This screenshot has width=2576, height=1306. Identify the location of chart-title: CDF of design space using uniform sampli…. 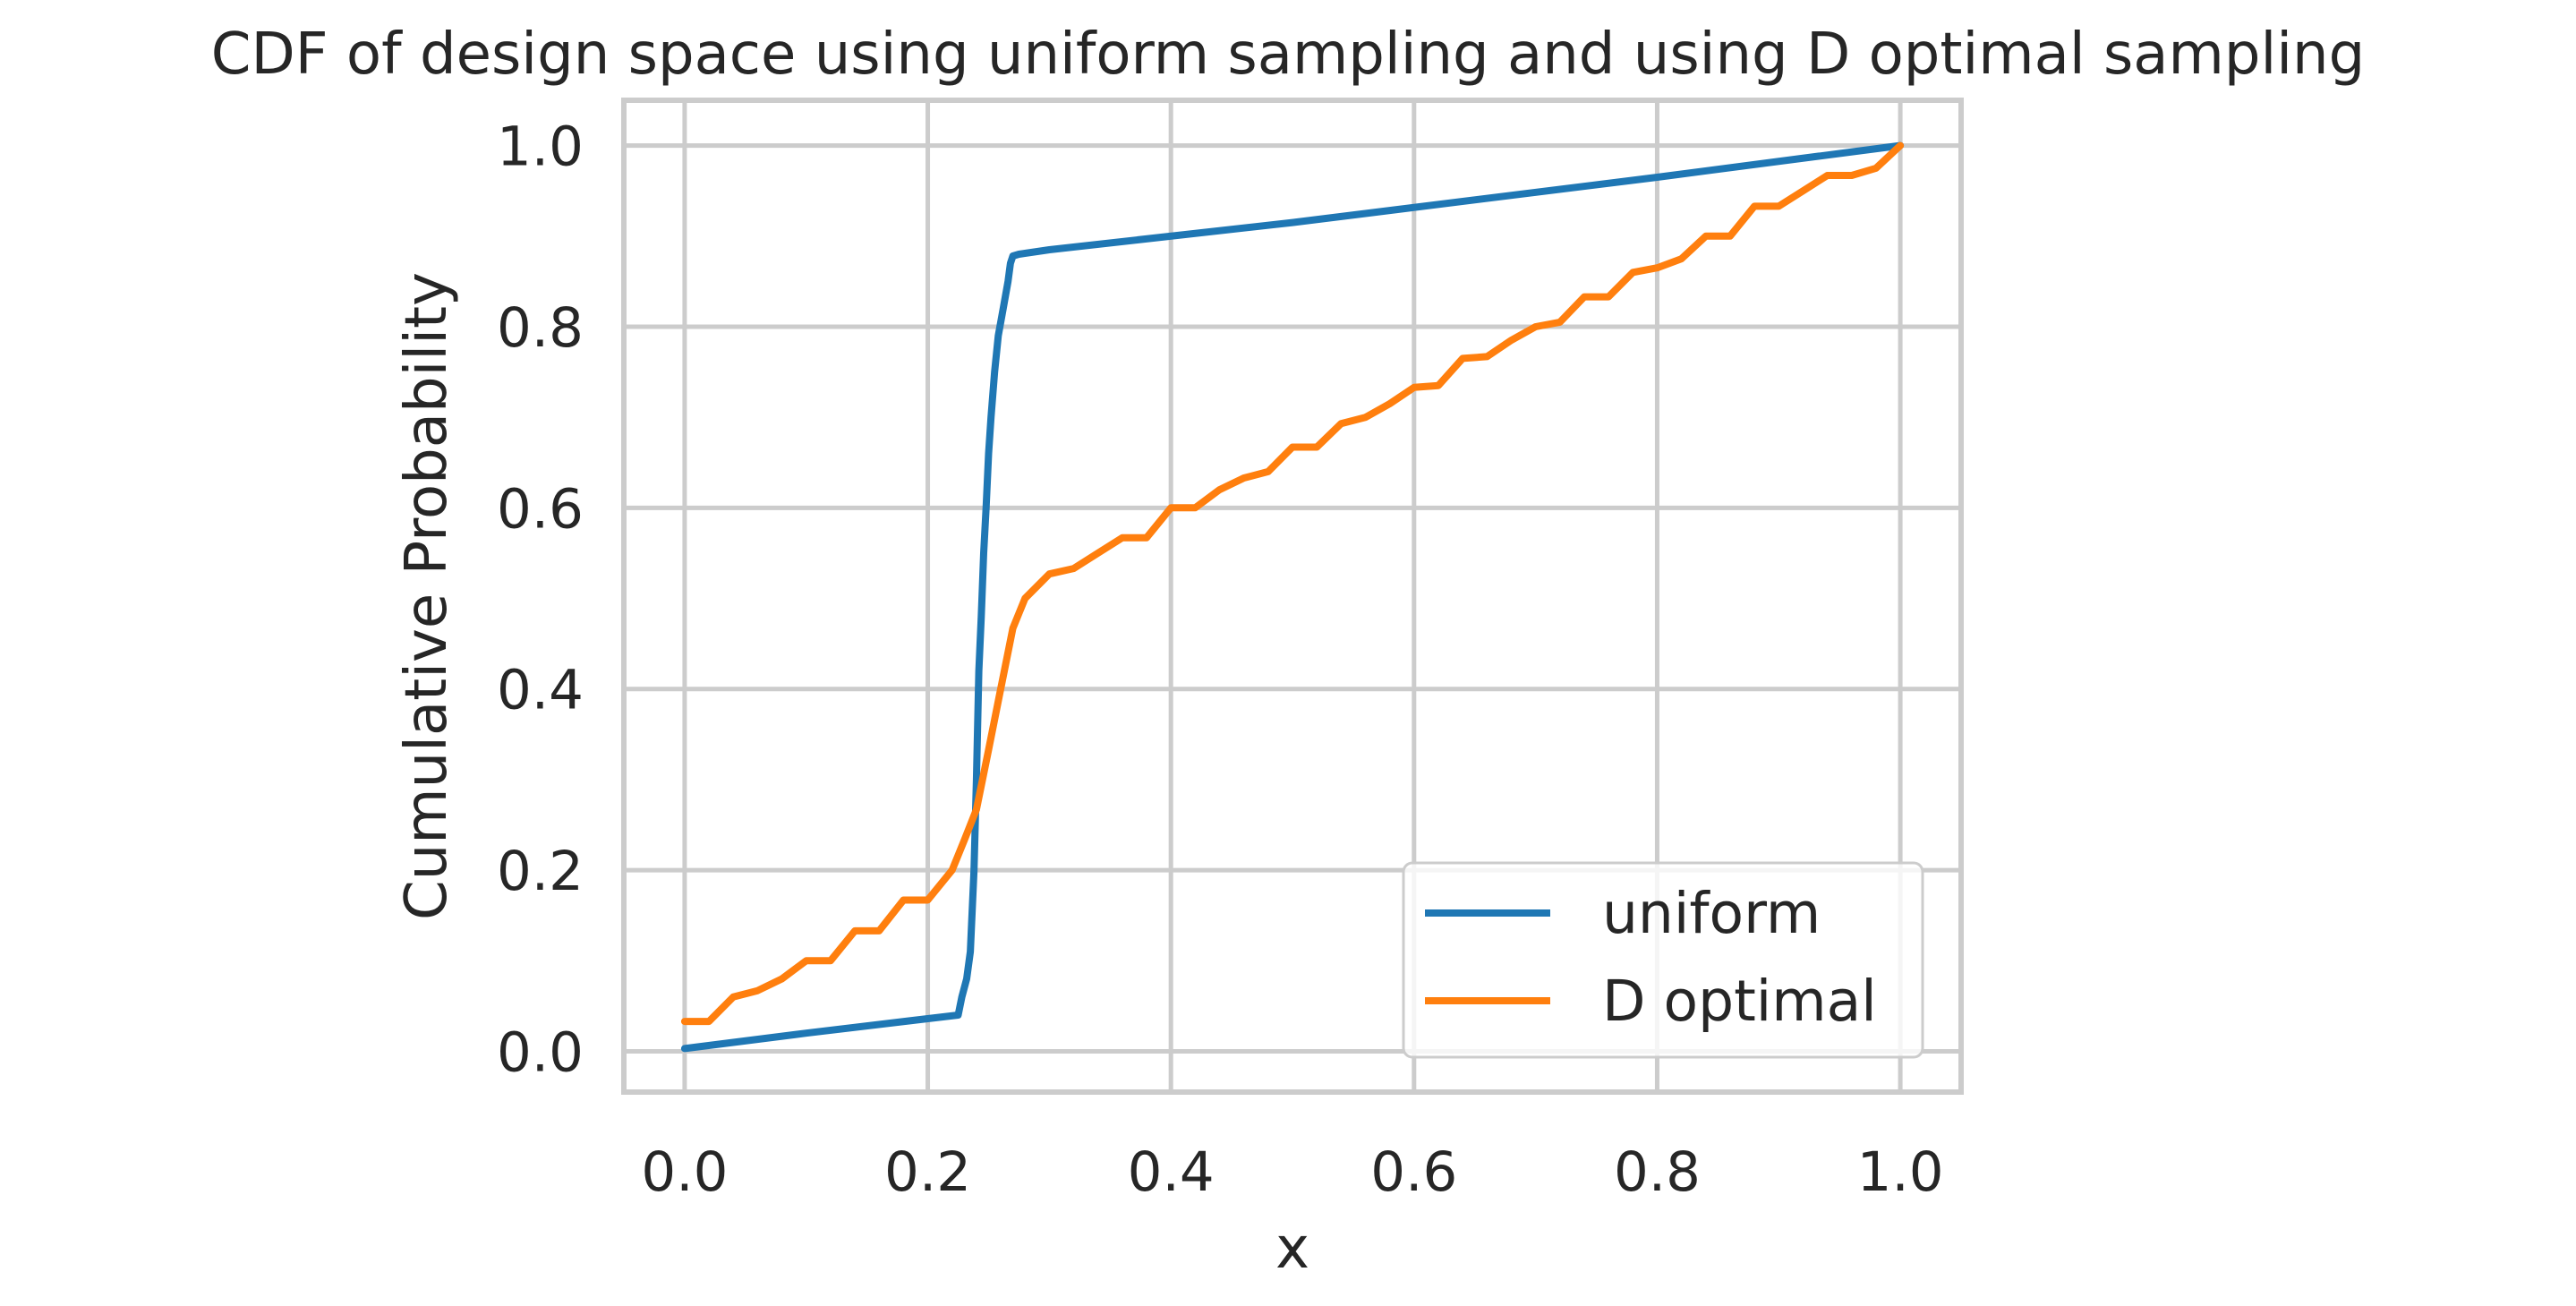
(1288, 55).